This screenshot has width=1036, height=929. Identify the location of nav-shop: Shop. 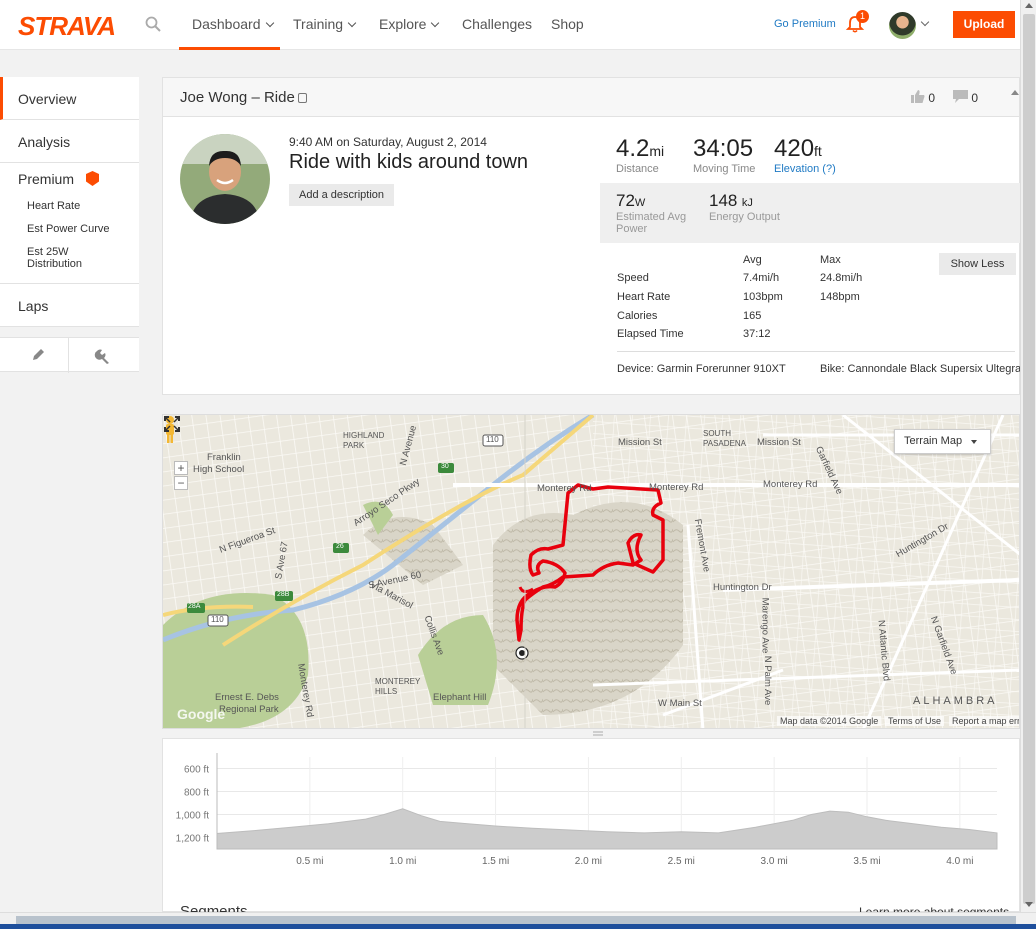
(567, 24).